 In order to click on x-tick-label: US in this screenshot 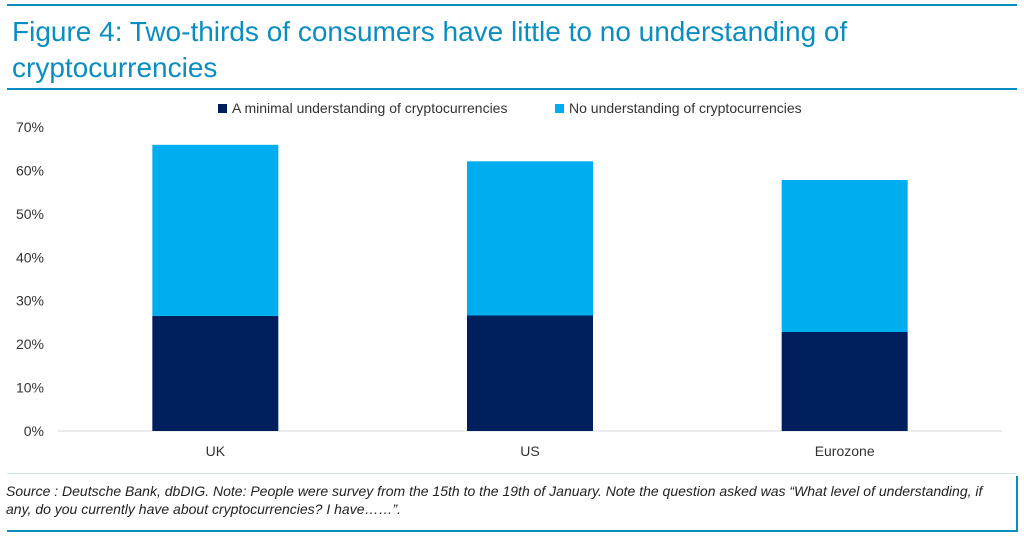, I will do `click(529, 451)`.